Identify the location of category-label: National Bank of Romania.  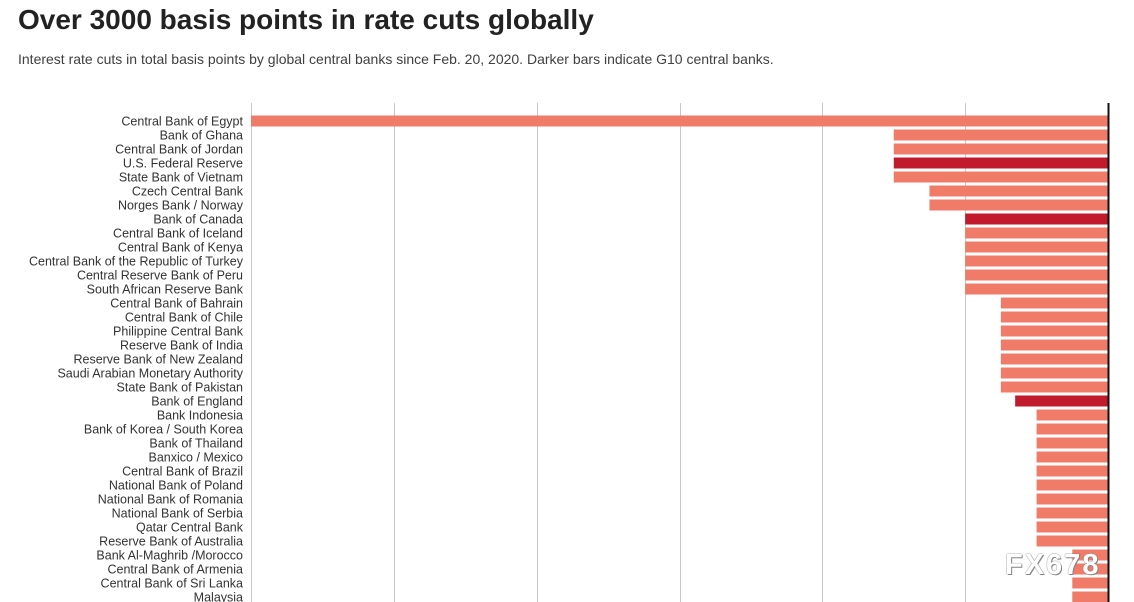
(170, 500).